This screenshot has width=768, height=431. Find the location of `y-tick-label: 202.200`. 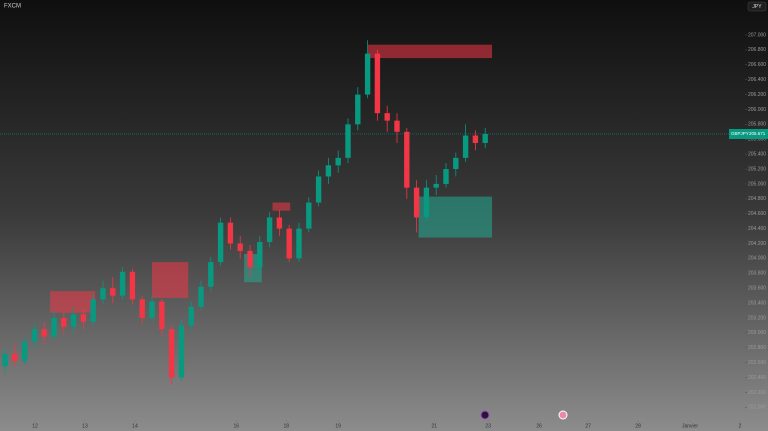

y-tick-label: 202.200 is located at coordinates (757, 393).